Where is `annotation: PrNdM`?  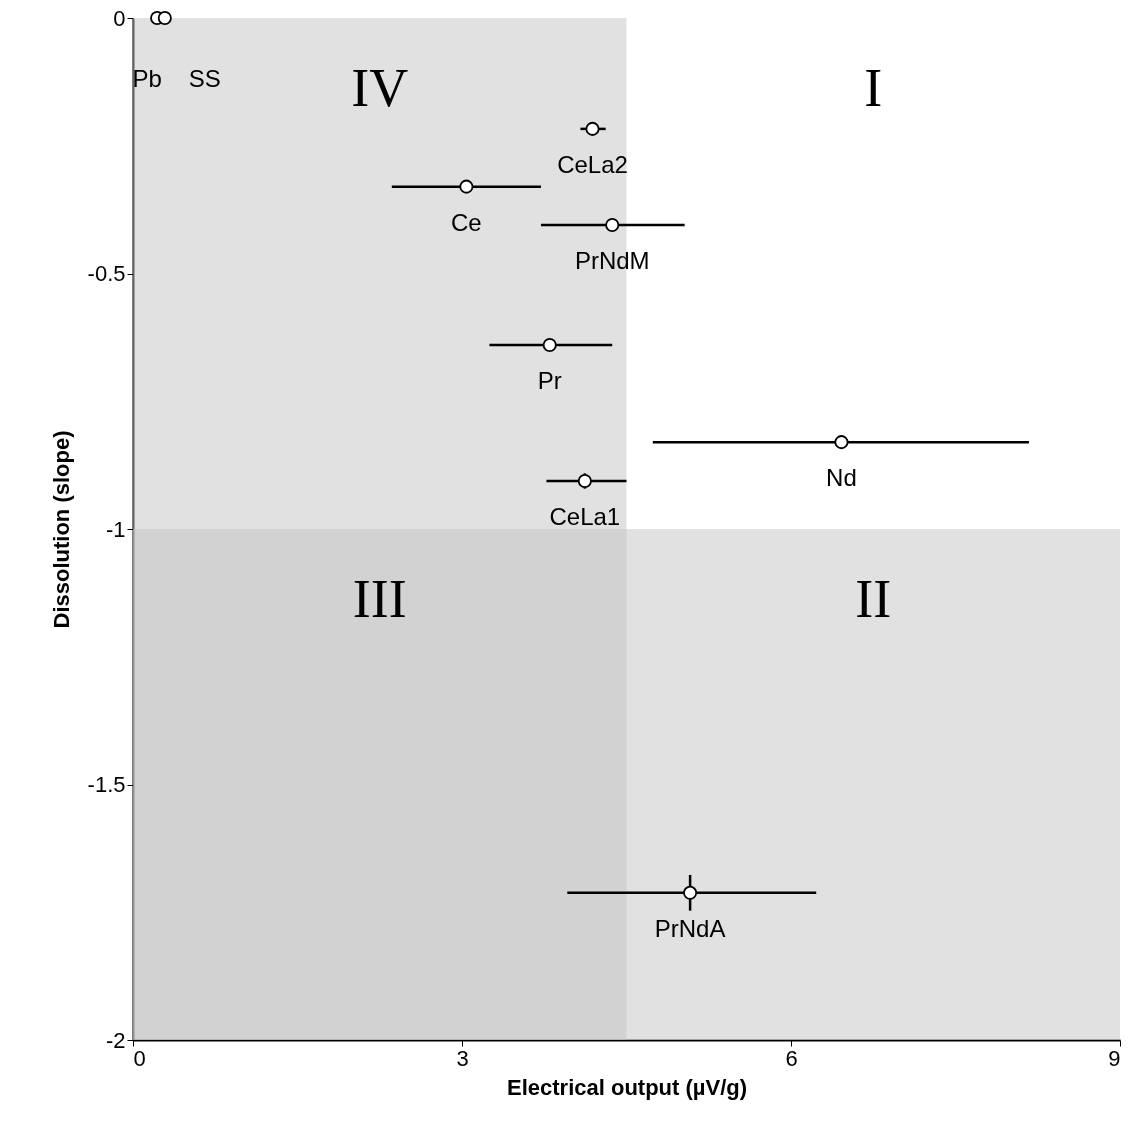
annotation: PrNdM is located at coordinates (612, 260).